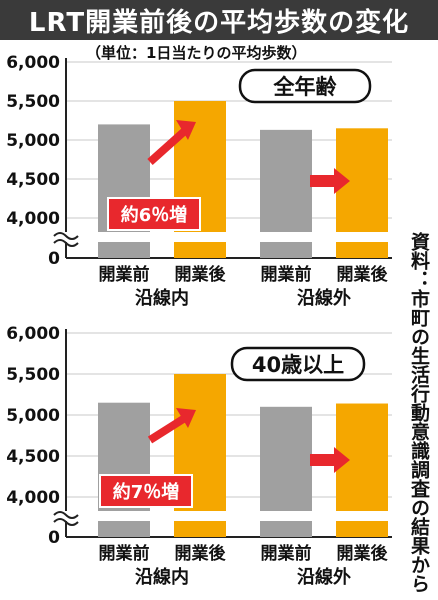 This screenshot has width=438, height=600. I want to click on panel-title: 全年齢, so click(305, 87).